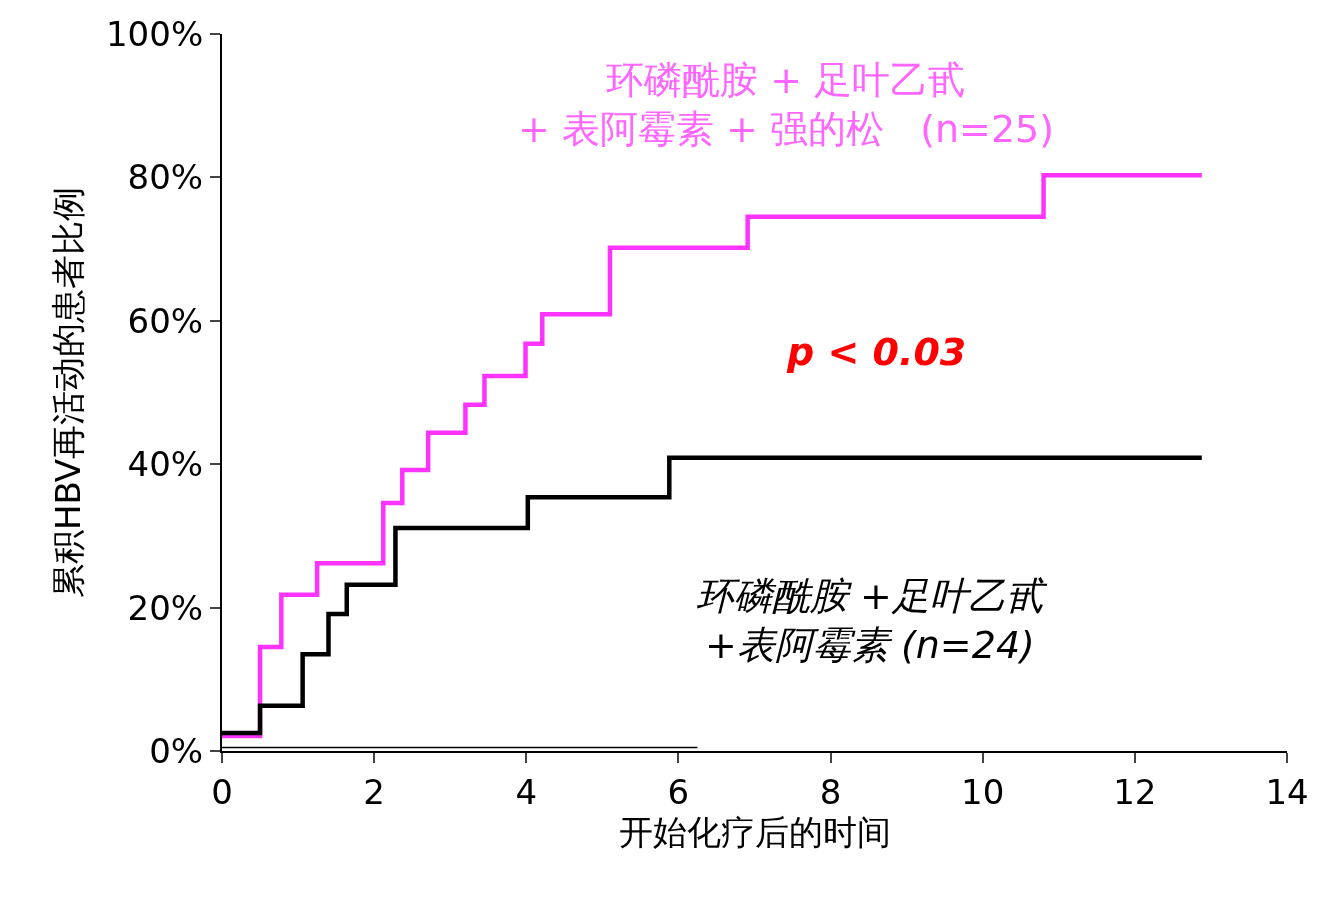 This screenshot has height=897, width=1321. I want to click on y-tick-label: 40%, so click(165, 464).